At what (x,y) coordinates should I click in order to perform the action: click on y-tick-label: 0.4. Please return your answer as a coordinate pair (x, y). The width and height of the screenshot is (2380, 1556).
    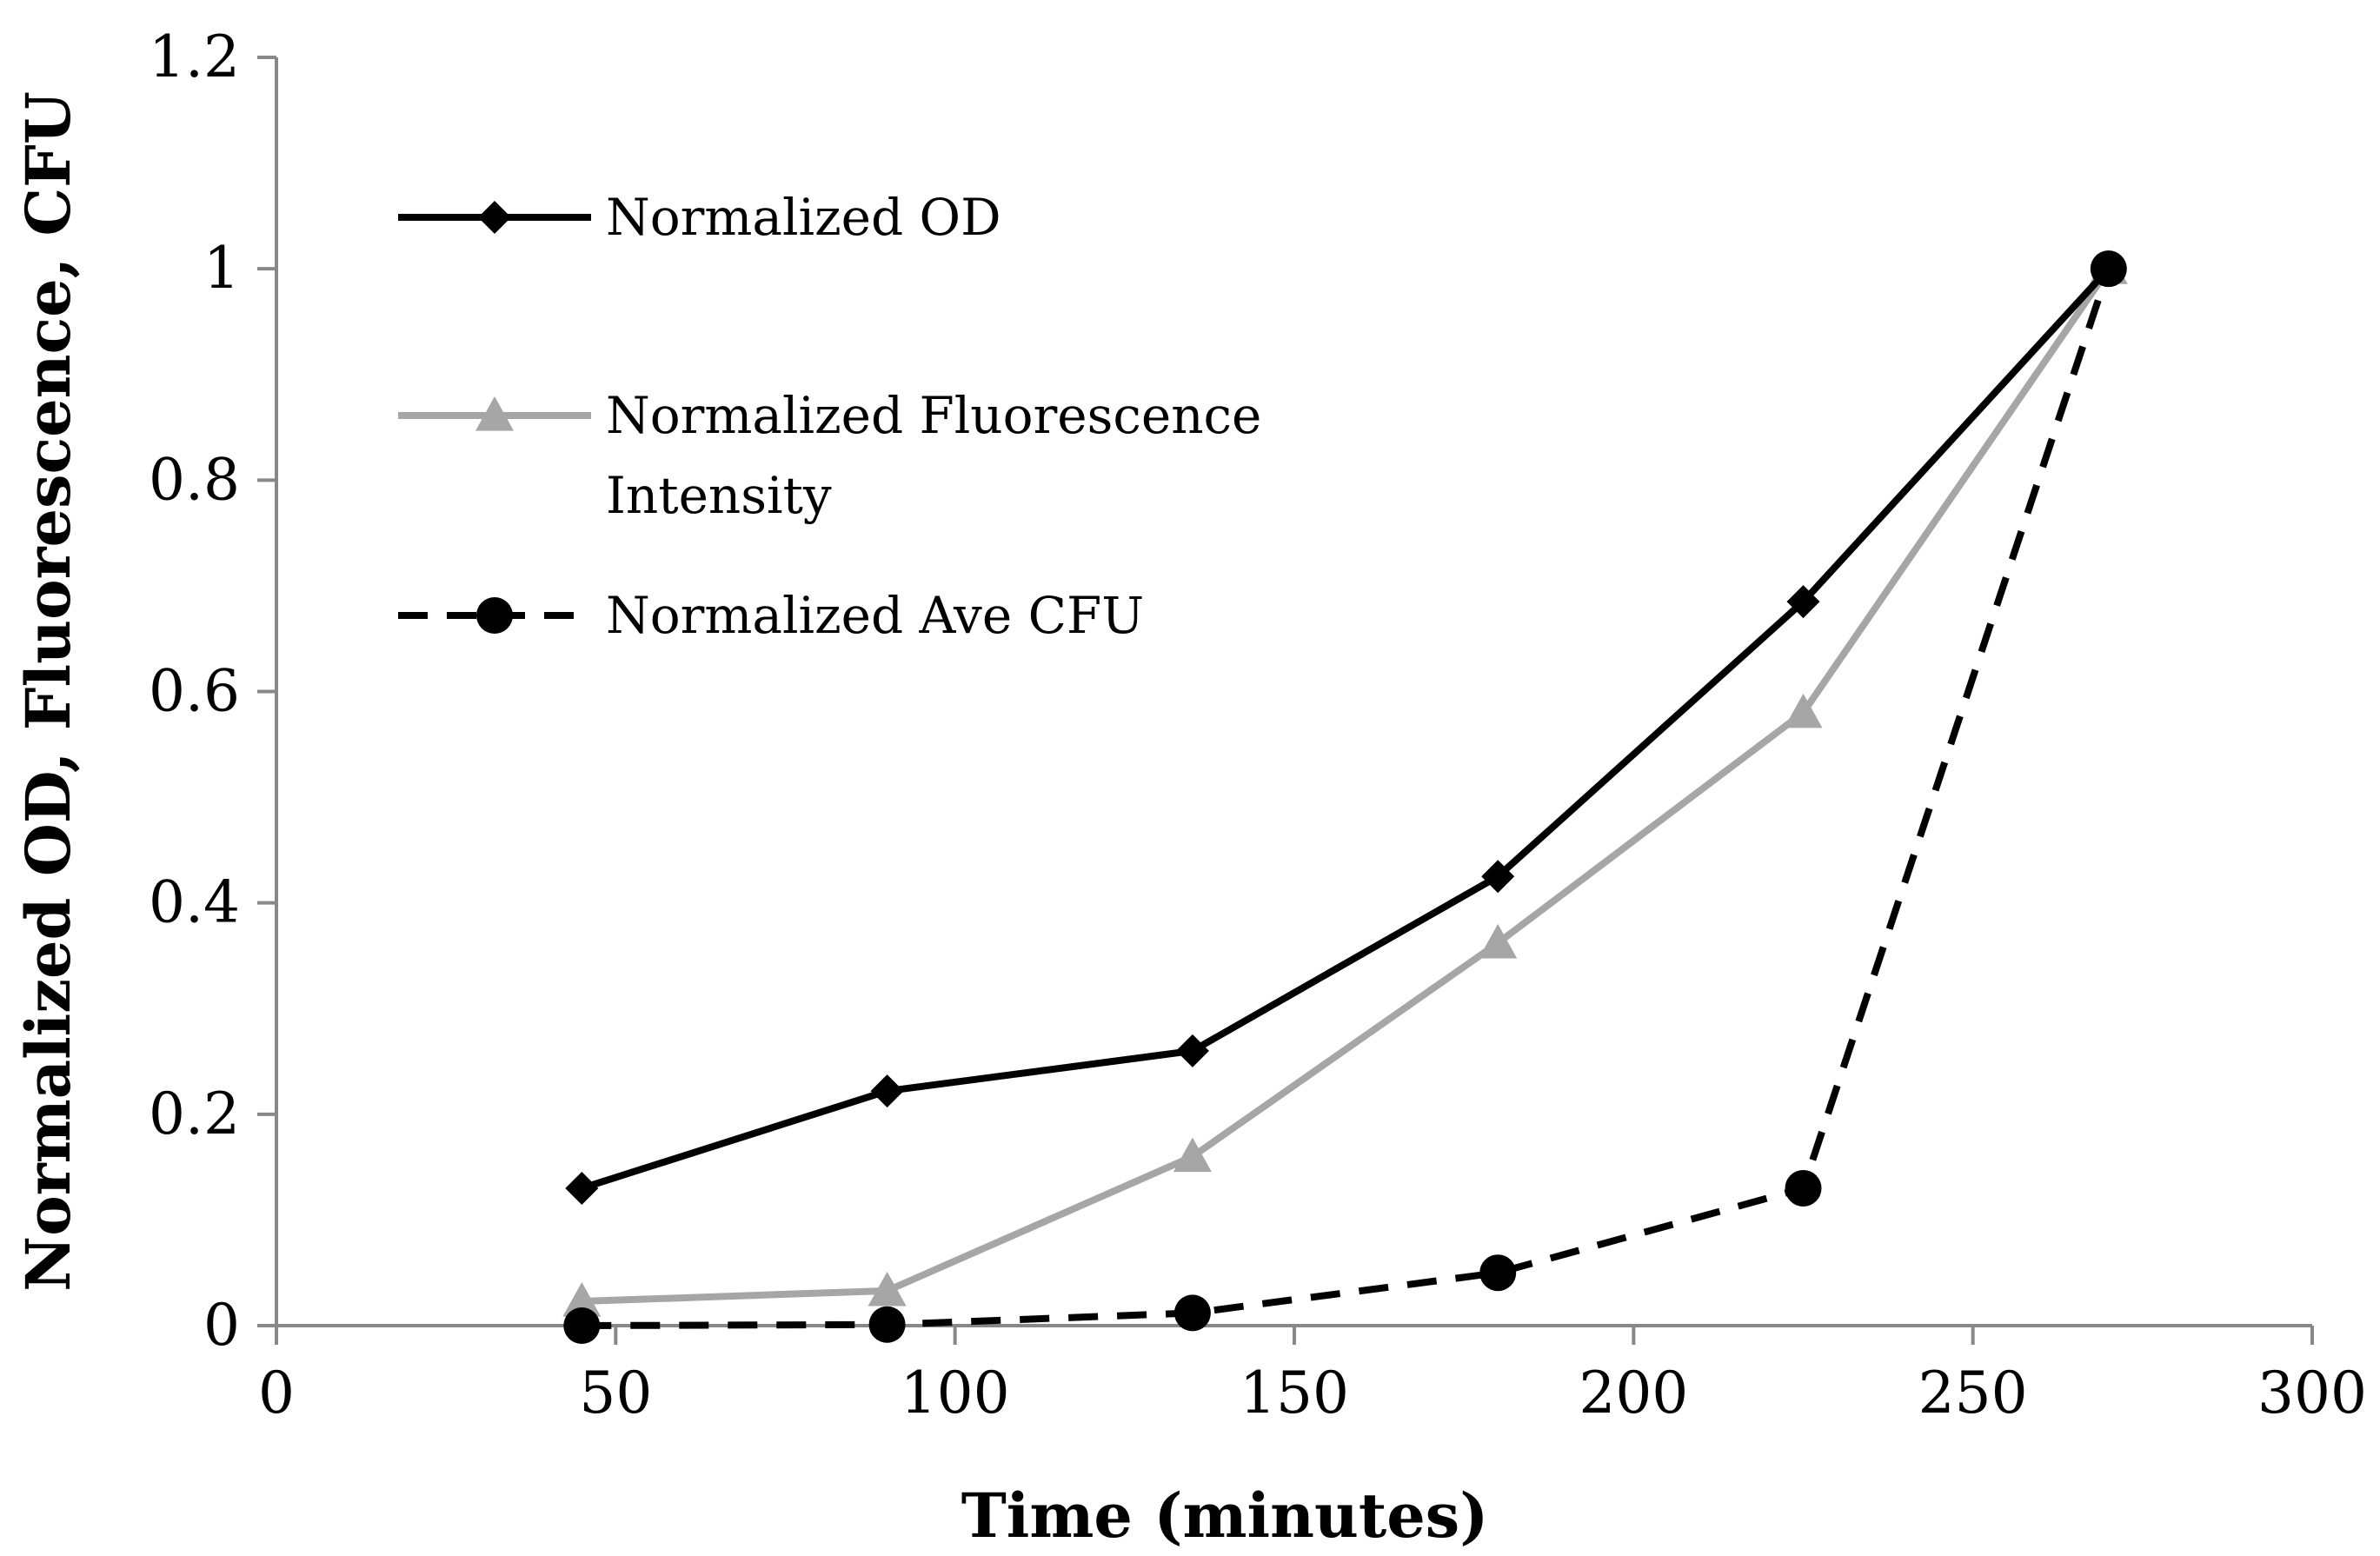
    Looking at the image, I should click on (194, 902).